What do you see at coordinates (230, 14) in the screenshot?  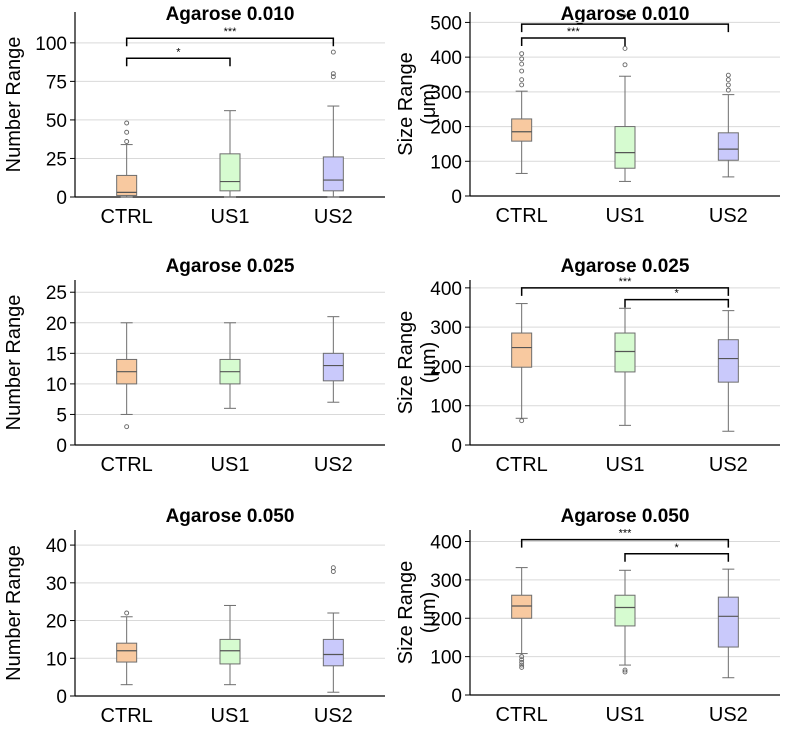 I see `chart-title: Agarose 0.010` at bounding box center [230, 14].